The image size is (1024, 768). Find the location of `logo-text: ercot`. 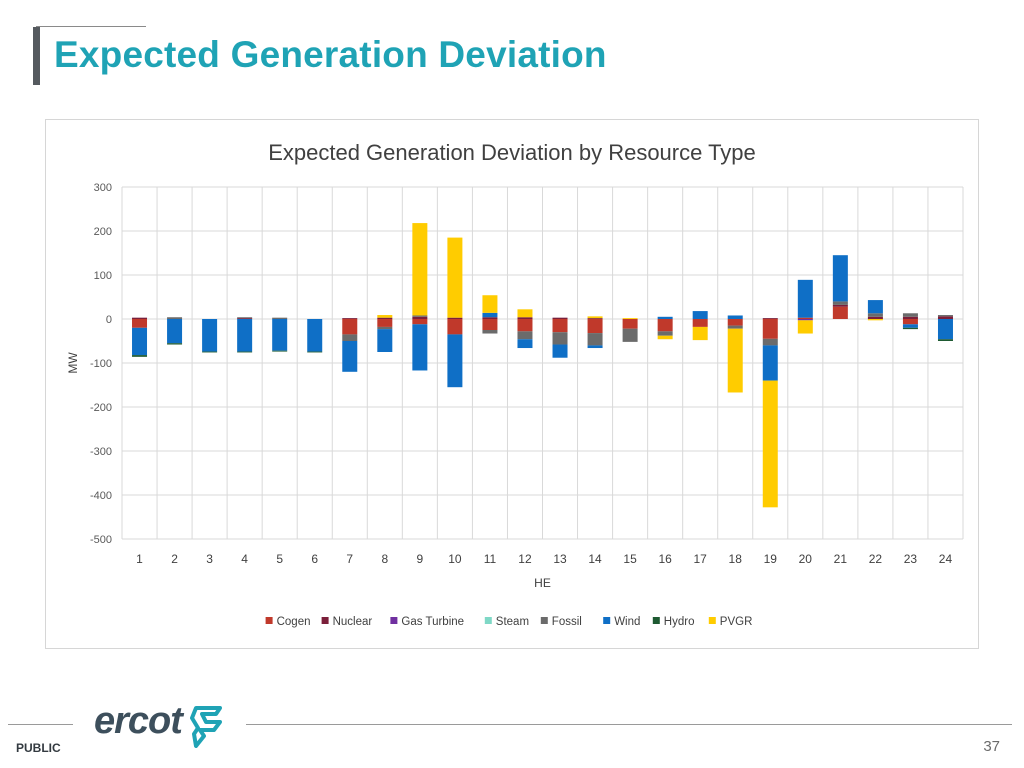

logo-text: ercot is located at coordinates (138, 721).